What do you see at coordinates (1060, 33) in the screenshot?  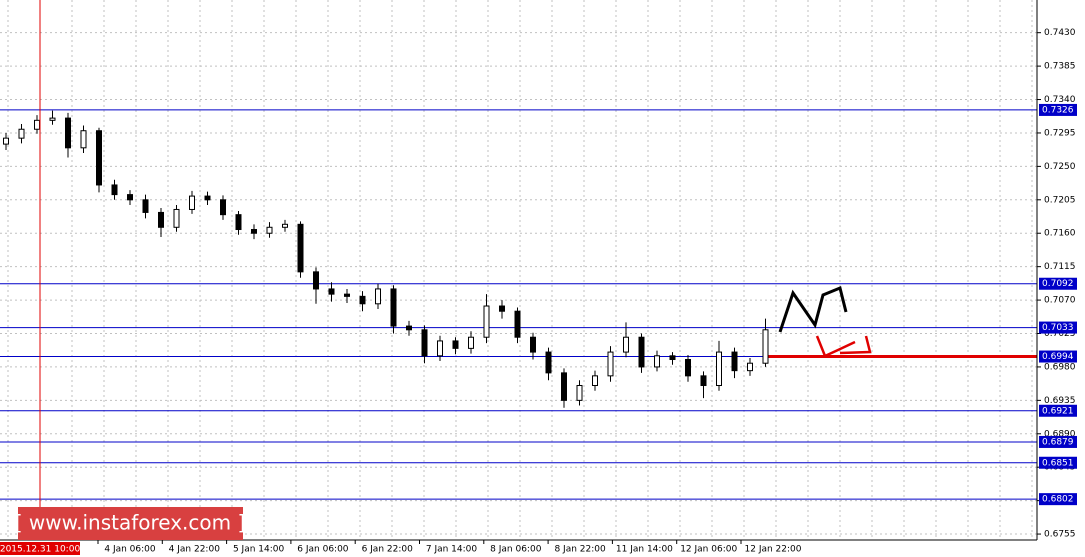 I see `y-tick-label: 0.7430` at bounding box center [1060, 33].